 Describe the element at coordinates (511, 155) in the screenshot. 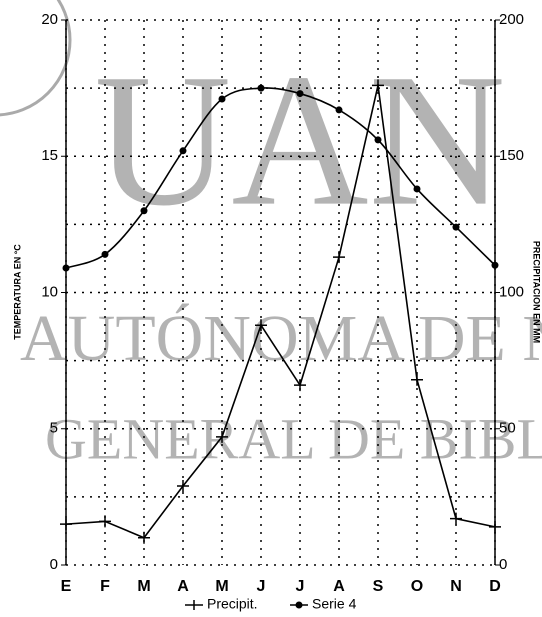

I see `y2-tick-label: 150` at that location.